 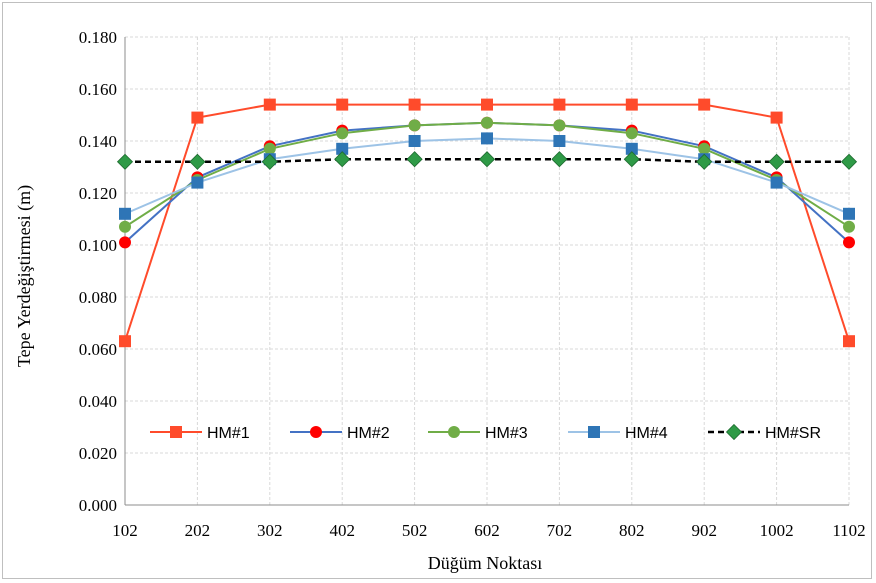 I want to click on x-tick-label: 502, so click(x=415, y=530).